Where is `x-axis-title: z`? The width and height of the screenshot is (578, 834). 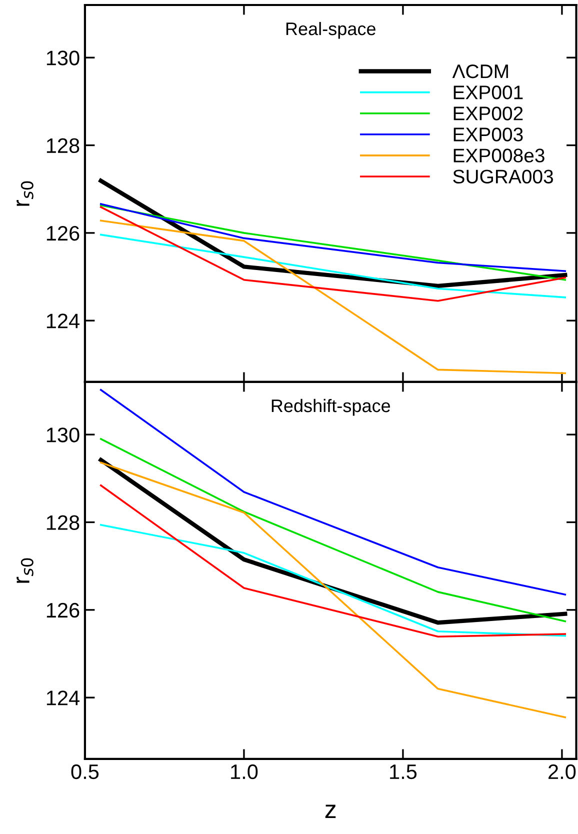
x-axis-title: z is located at coordinates (330, 811).